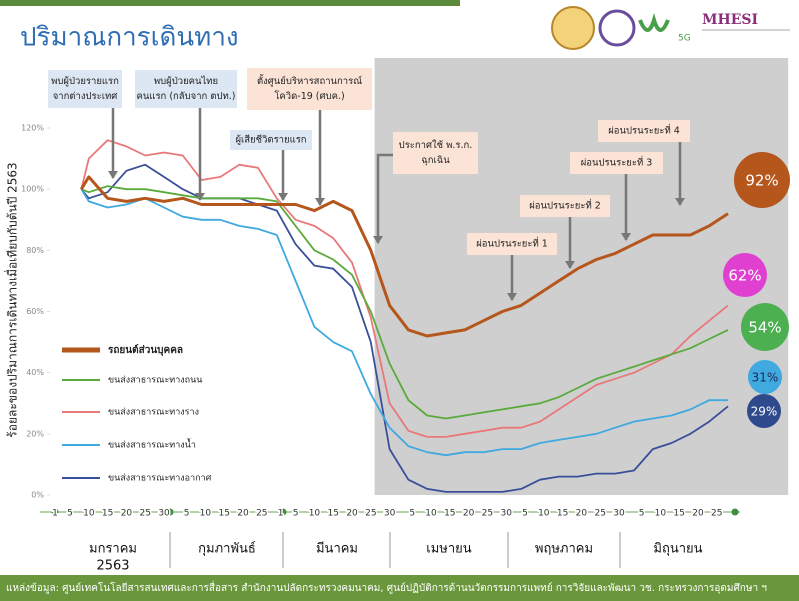 This screenshot has height=601, width=799. I want to click on month-label: พฤษภาคม, so click(564, 549).